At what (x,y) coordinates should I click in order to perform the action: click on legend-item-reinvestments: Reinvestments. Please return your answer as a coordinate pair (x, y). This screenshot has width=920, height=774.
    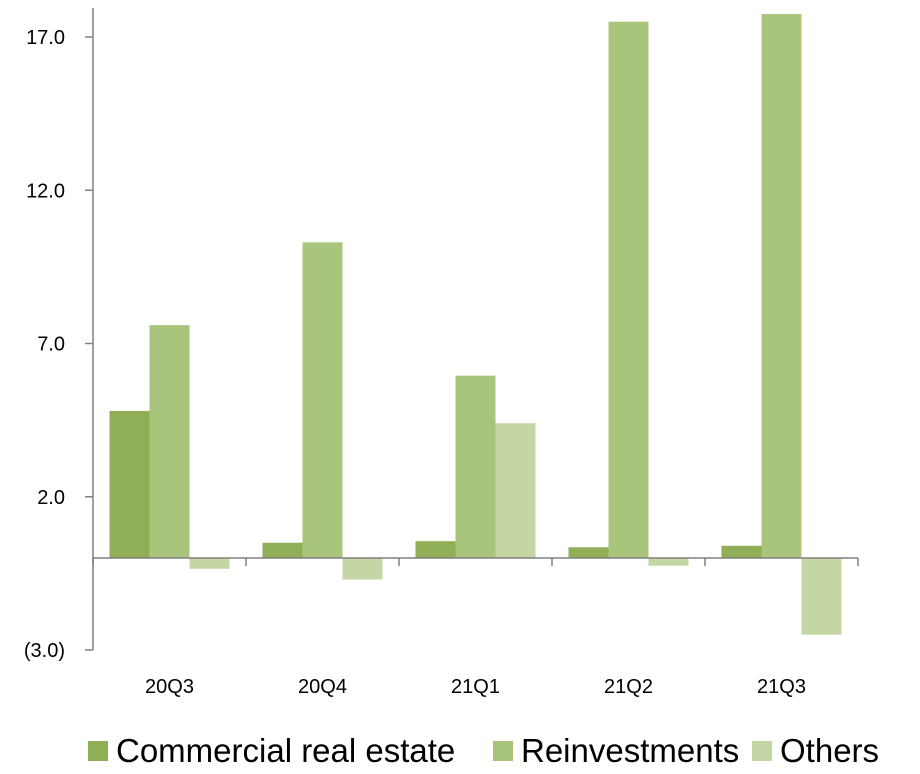
    Looking at the image, I should click on (616, 751).